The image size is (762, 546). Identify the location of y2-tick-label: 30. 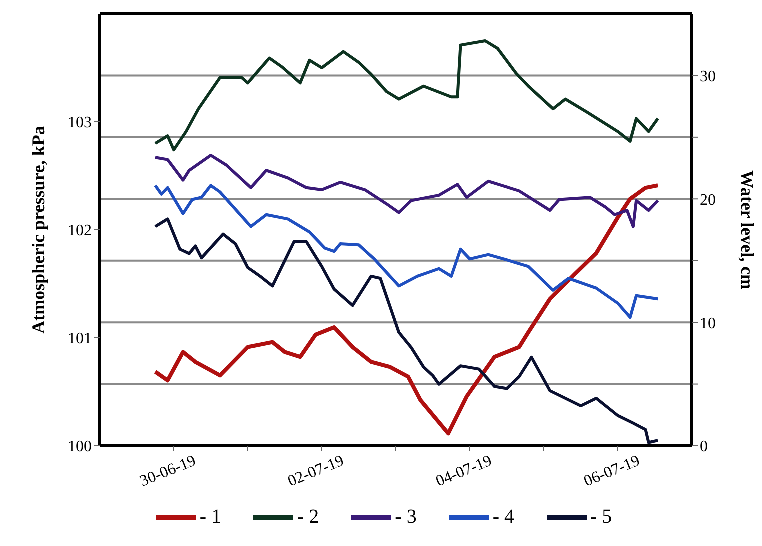
(708, 77).